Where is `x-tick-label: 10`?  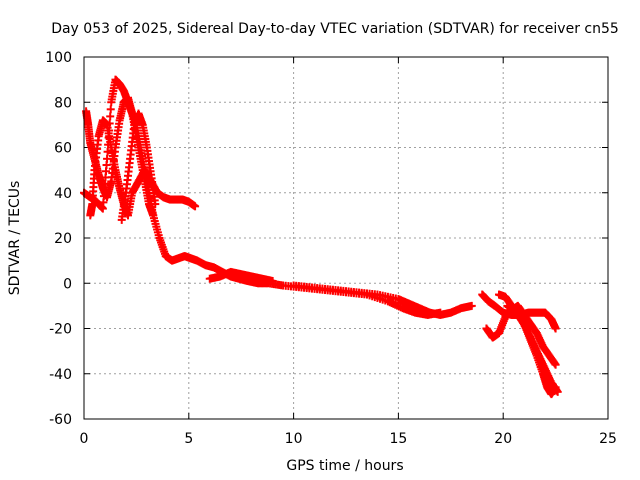
x-tick-label: 10 is located at coordinates (294, 439).